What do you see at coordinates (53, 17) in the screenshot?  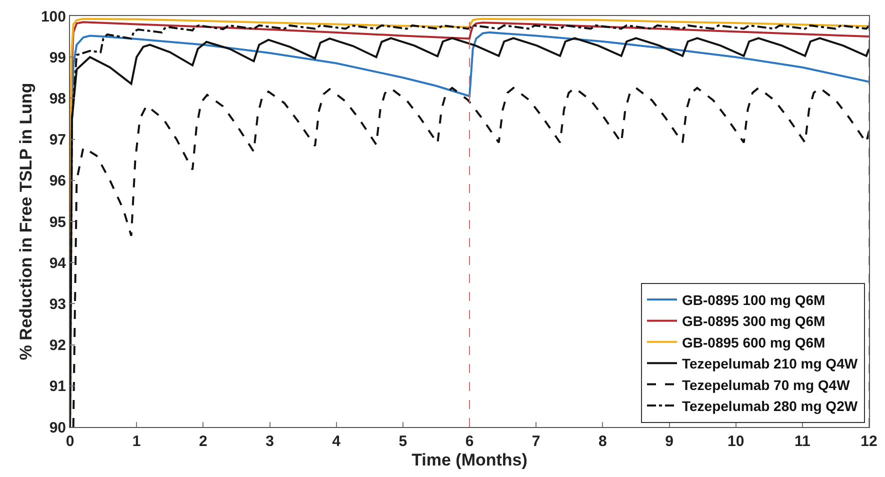 I see `y-tick-label: 100` at bounding box center [53, 17].